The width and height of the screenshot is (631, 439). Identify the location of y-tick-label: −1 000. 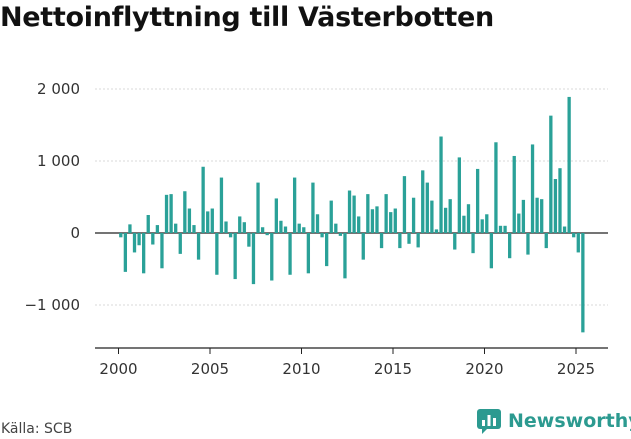
(52, 305).